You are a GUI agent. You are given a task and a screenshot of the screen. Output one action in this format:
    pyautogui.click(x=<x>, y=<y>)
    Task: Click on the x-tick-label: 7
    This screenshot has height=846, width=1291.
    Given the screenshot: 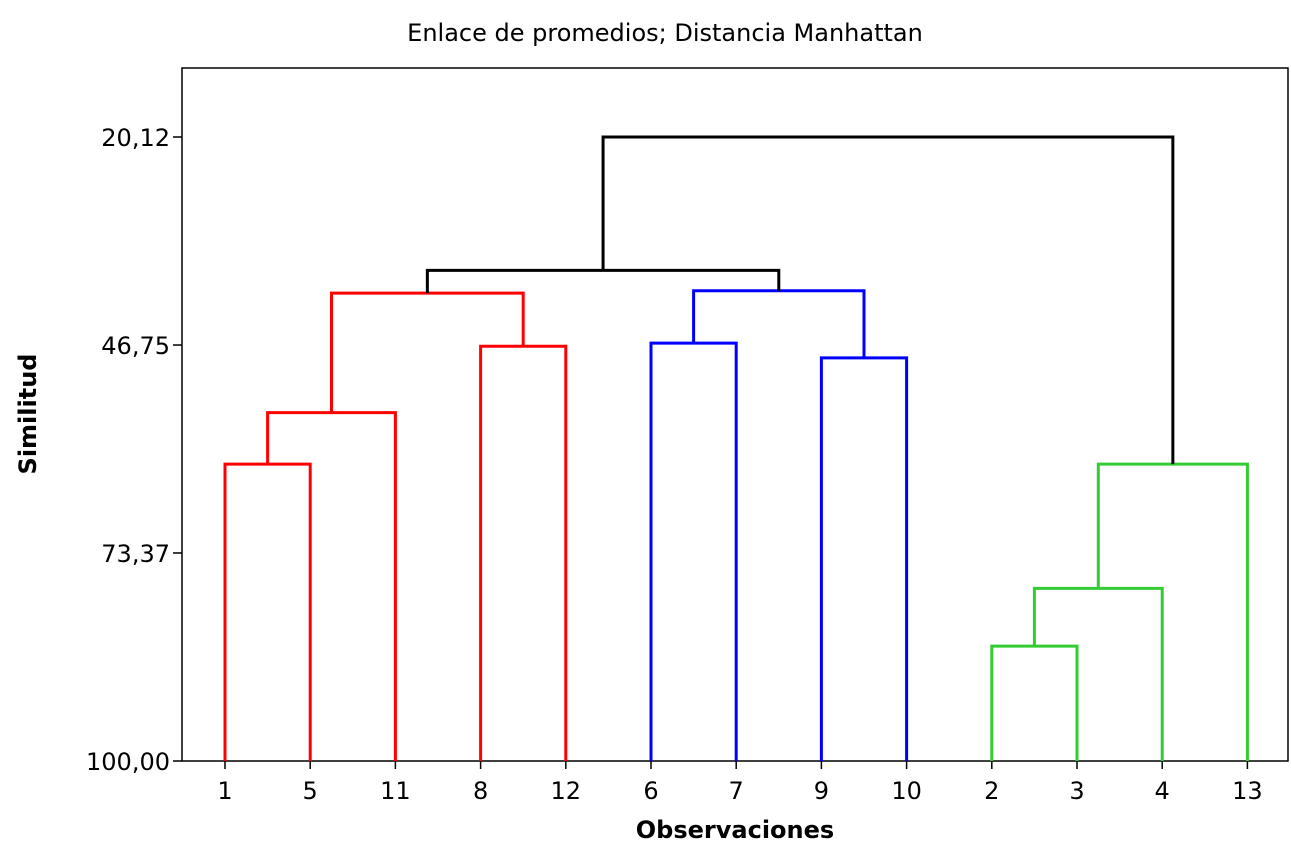 What is the action you would take?
    pyautogui.click(x=736, y=791)
    